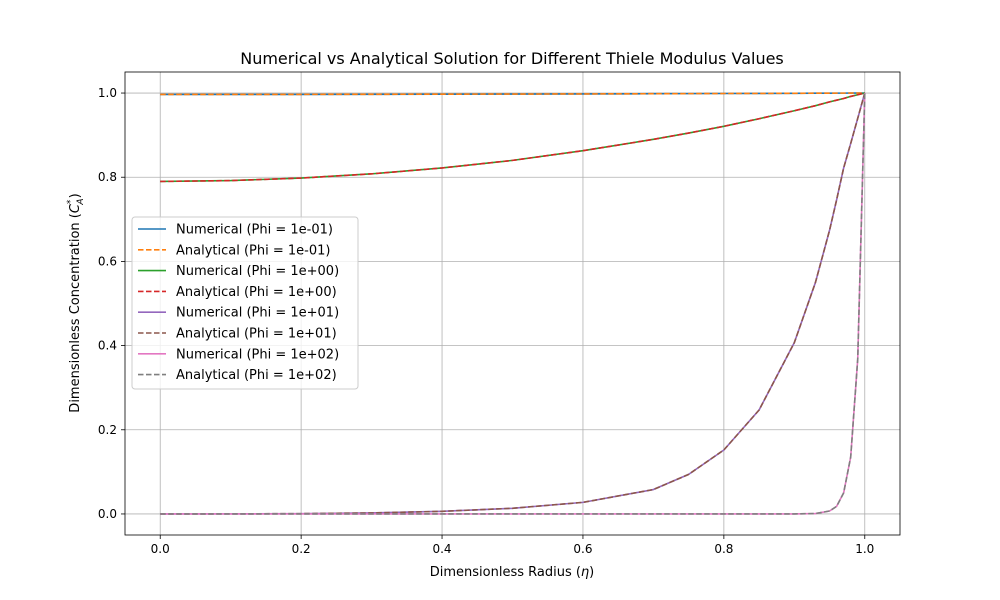  What do you see at coordinates (81, 201) in the screenshot?
I see `y-axis-label-sub: A` at bounding box center [81, 201].